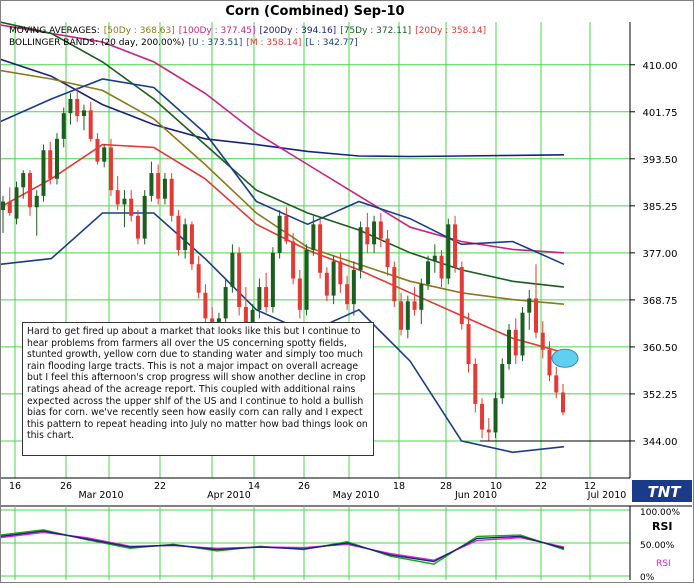 The width and height of the screenshot is (694, 587). Describe the element at coordinates (273, 43) in the screenshot. I see `legend-bb-entry: [M : 358.14]` at that location.